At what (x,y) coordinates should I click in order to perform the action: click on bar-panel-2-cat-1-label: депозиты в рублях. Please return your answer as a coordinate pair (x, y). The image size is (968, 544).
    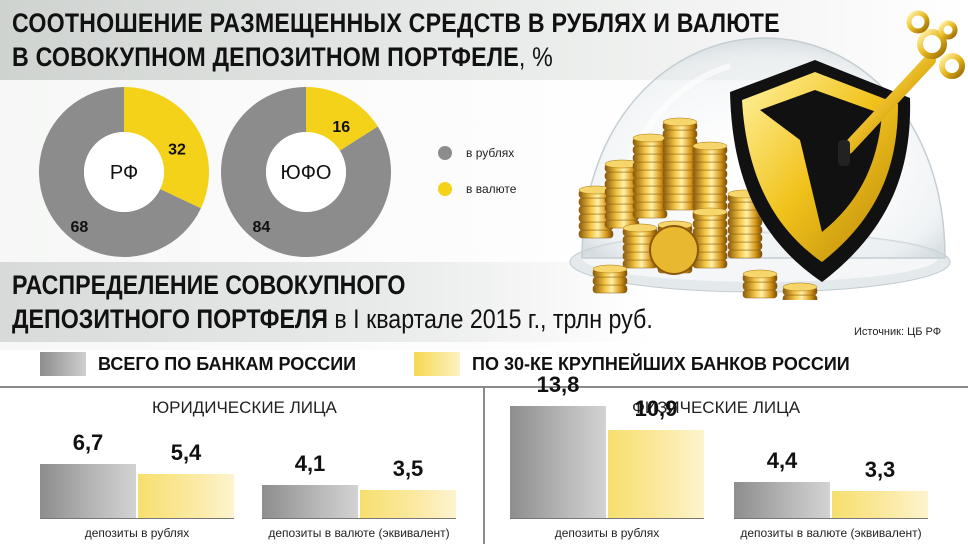
    Looking at the image, I should click on (607, 533).